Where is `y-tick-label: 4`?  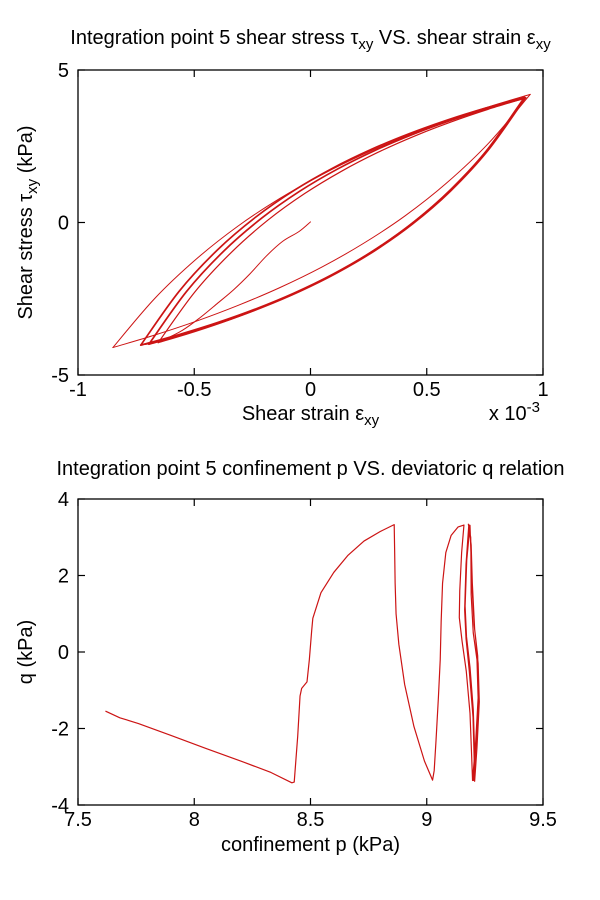
y-tick-label: 4 is located at coordinates (63, 500).